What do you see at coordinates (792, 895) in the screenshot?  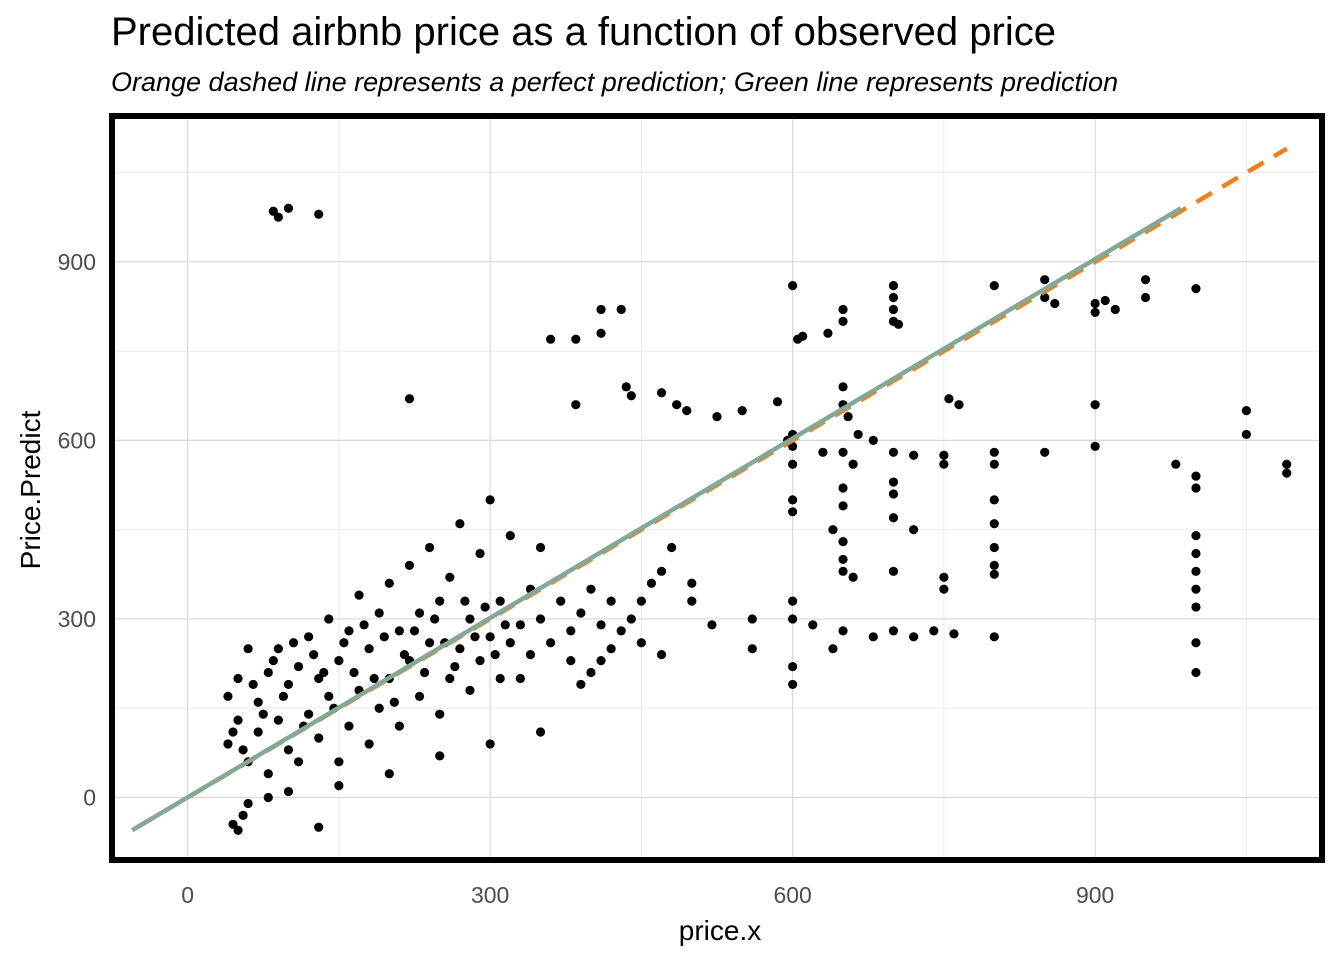 I see `x-tick-label: 600` at bounding box center [792, 895].